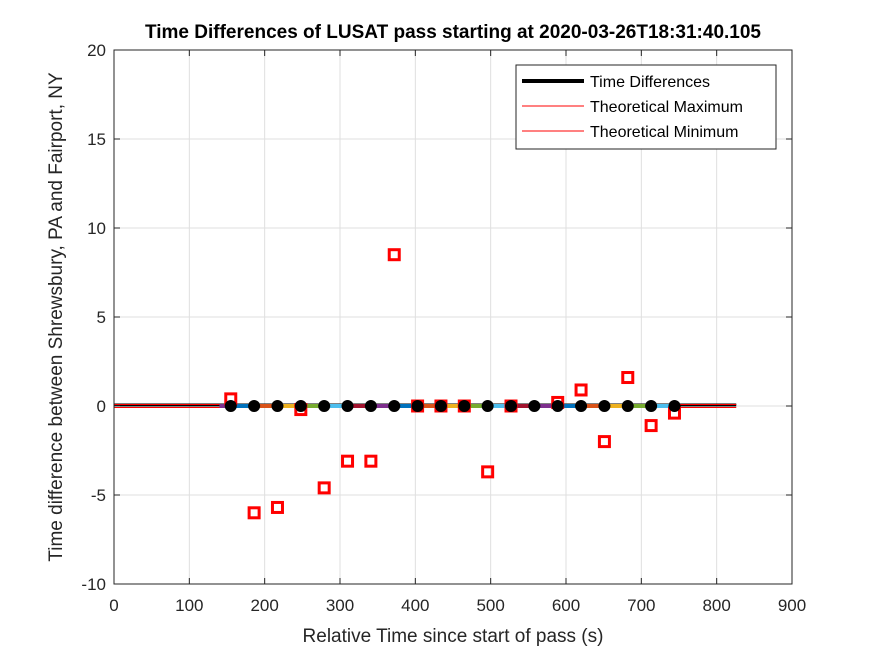 The height and width of the screenshot is (656, 875). What do you see at coordinates (264, 605) in the screenshot?
I see `x-tick-label: 200` at bounding box center [264, 605].